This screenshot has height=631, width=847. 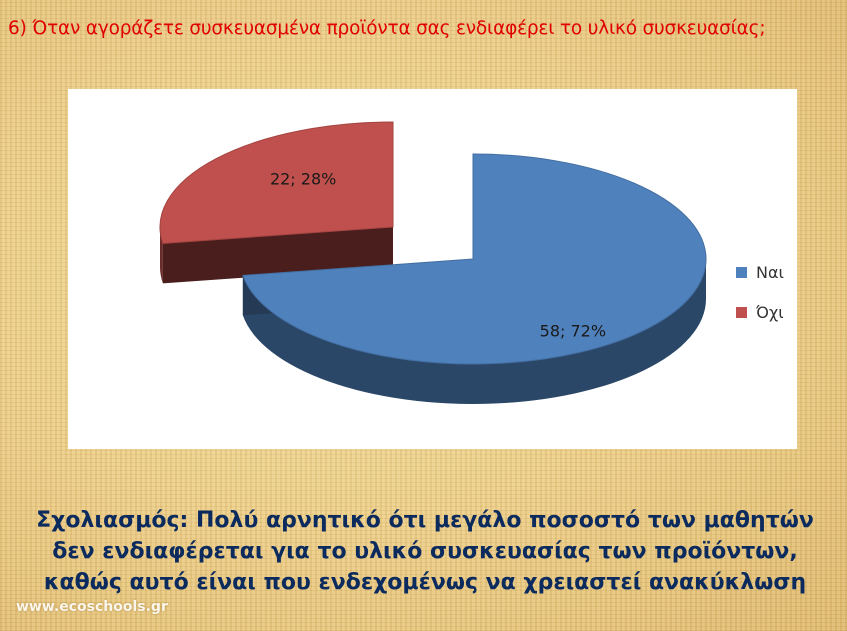 I want to click on data-label-0: 58; 72%, so click(x=573, y=330).